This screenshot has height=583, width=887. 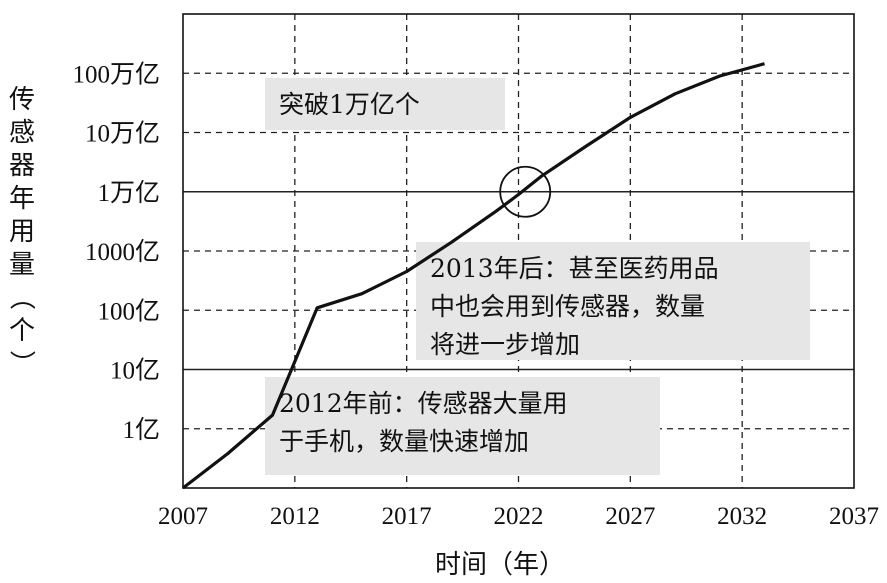 I want to click on x-tick-label: 2007, so click(x=183, y=516).